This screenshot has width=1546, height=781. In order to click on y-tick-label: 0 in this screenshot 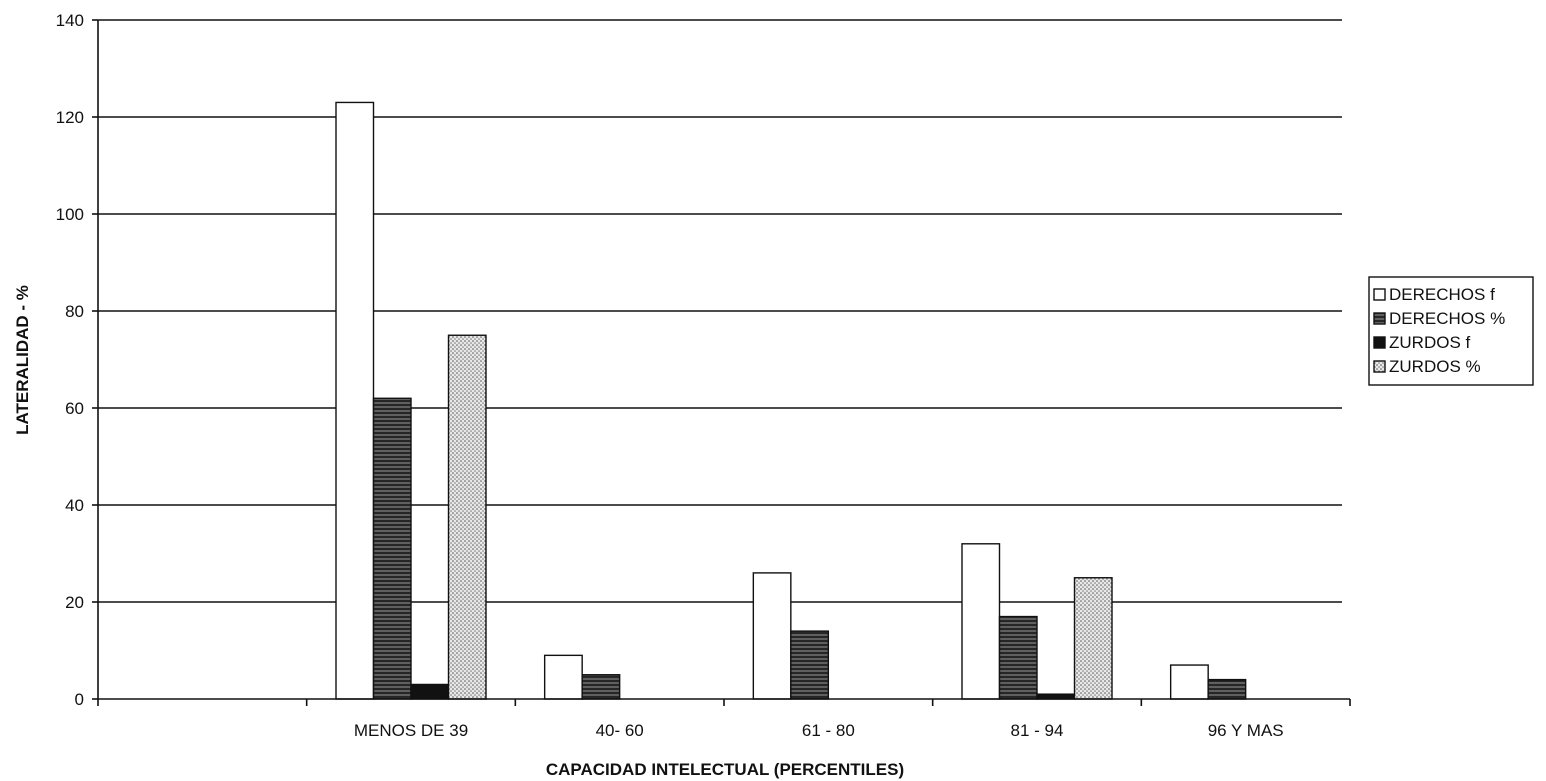, I will do `click(79, 699)`.